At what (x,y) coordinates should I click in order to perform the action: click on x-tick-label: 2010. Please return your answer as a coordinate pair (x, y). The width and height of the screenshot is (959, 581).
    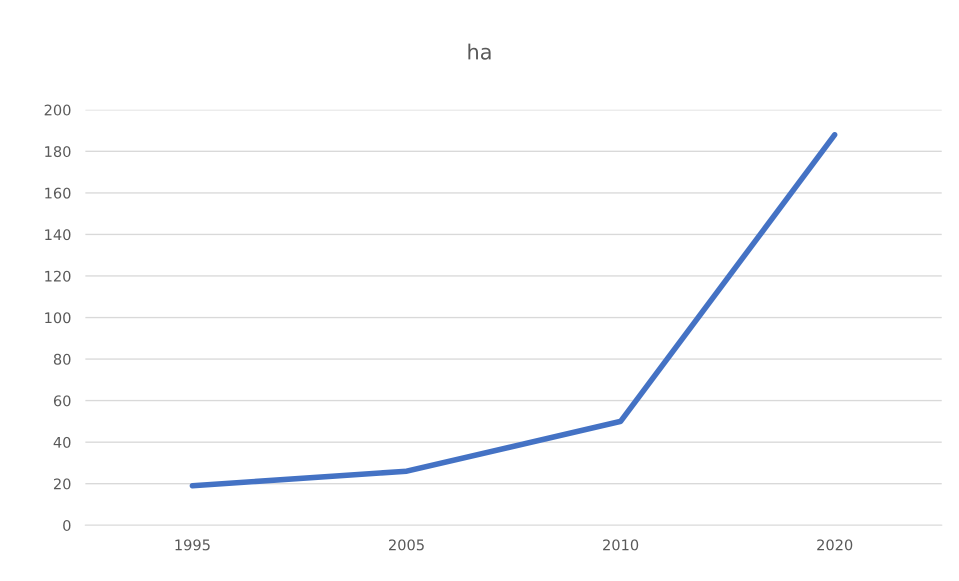
    Looking at the image, I should click on (620, 544).